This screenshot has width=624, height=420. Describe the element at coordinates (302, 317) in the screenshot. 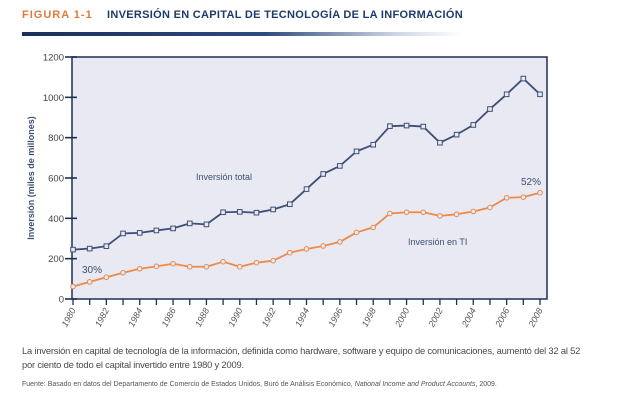

I see `x-tick-label: 1994` at that location.